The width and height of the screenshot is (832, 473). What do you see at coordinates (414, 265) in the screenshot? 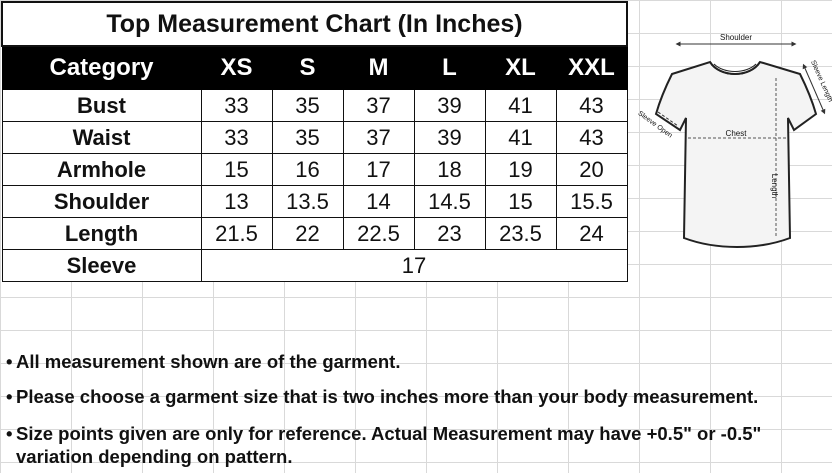
I see `sleeve-value: 17` at bounding box center [414, 265].